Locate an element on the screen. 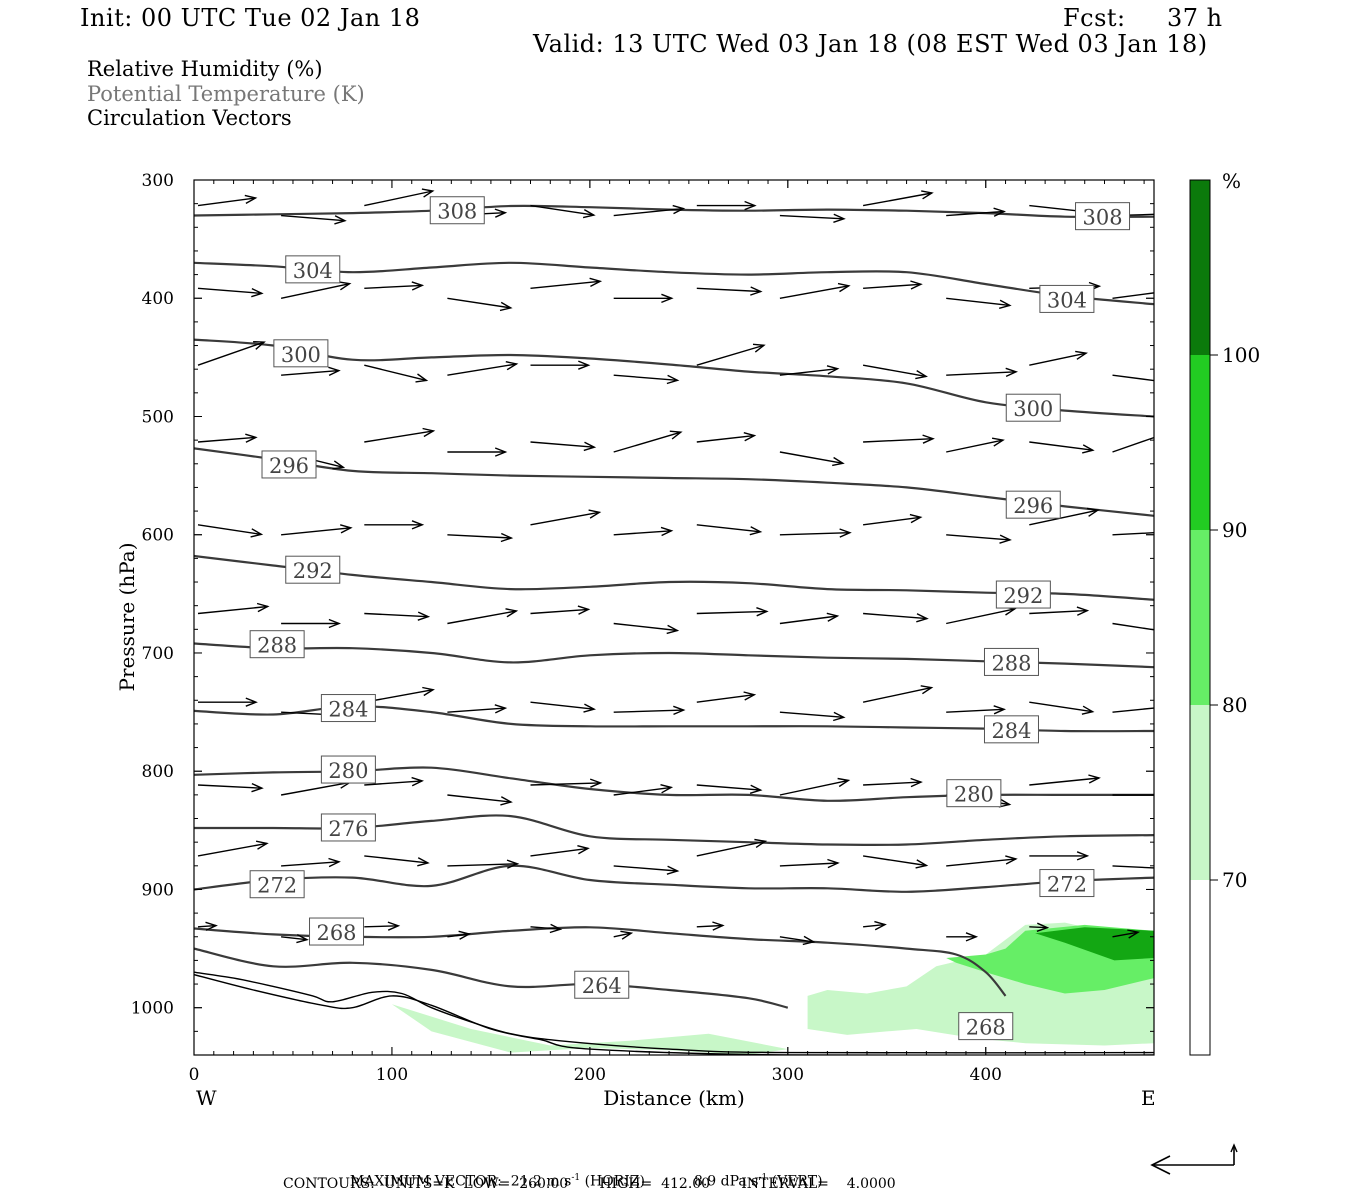 The width and height of the screenshot is (1350, 1200). y-tick-label: 500 is located at coordinates (158, 417).